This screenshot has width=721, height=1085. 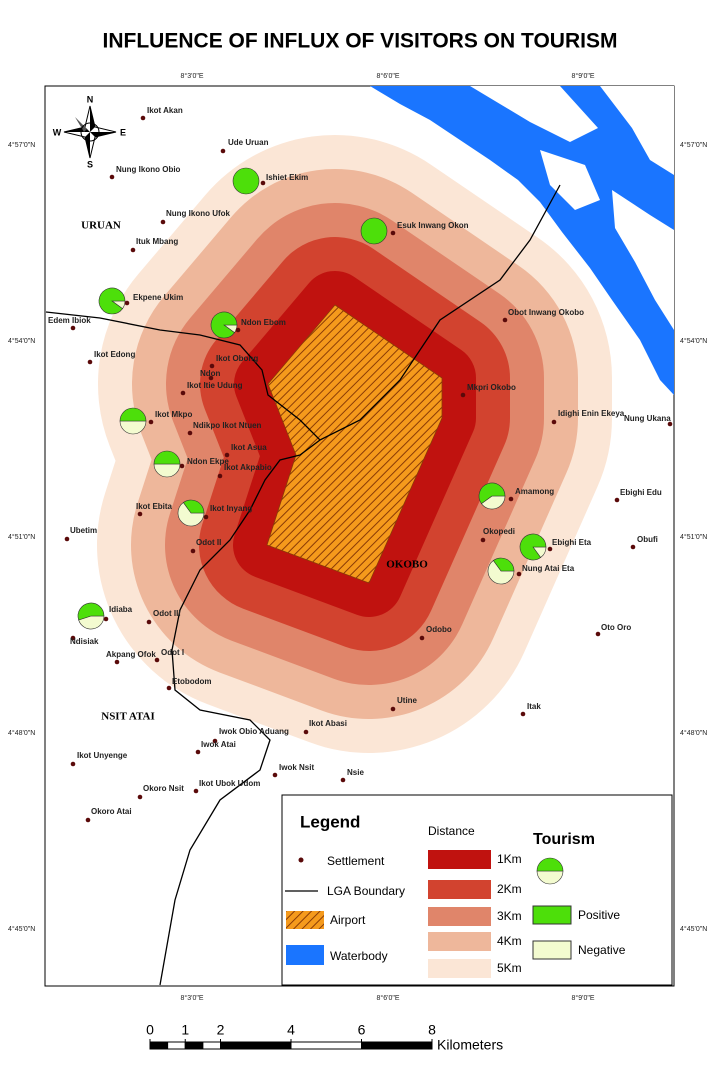 I want to click on scale-label: 8, so click(x=432, y=1030).